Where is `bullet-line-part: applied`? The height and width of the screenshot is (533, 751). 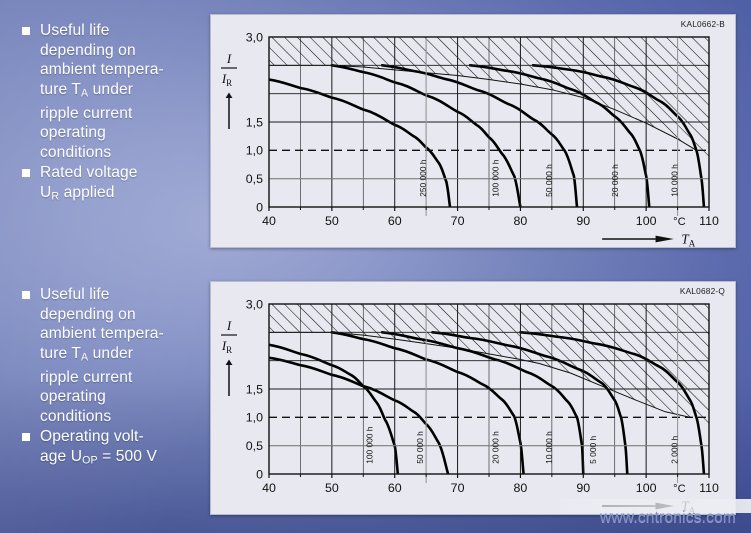 bullet-line-part: applied is located at coordinates (87, 193).